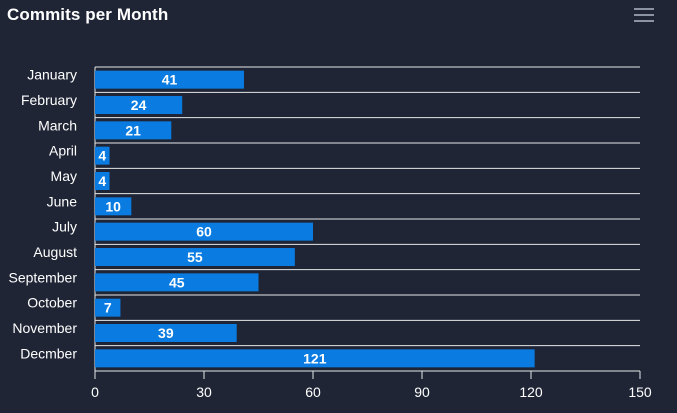 The image size is (677, 413). Describe the element at coordinates (64, 227) in the screenshot. I see `category-label: July` at that location.